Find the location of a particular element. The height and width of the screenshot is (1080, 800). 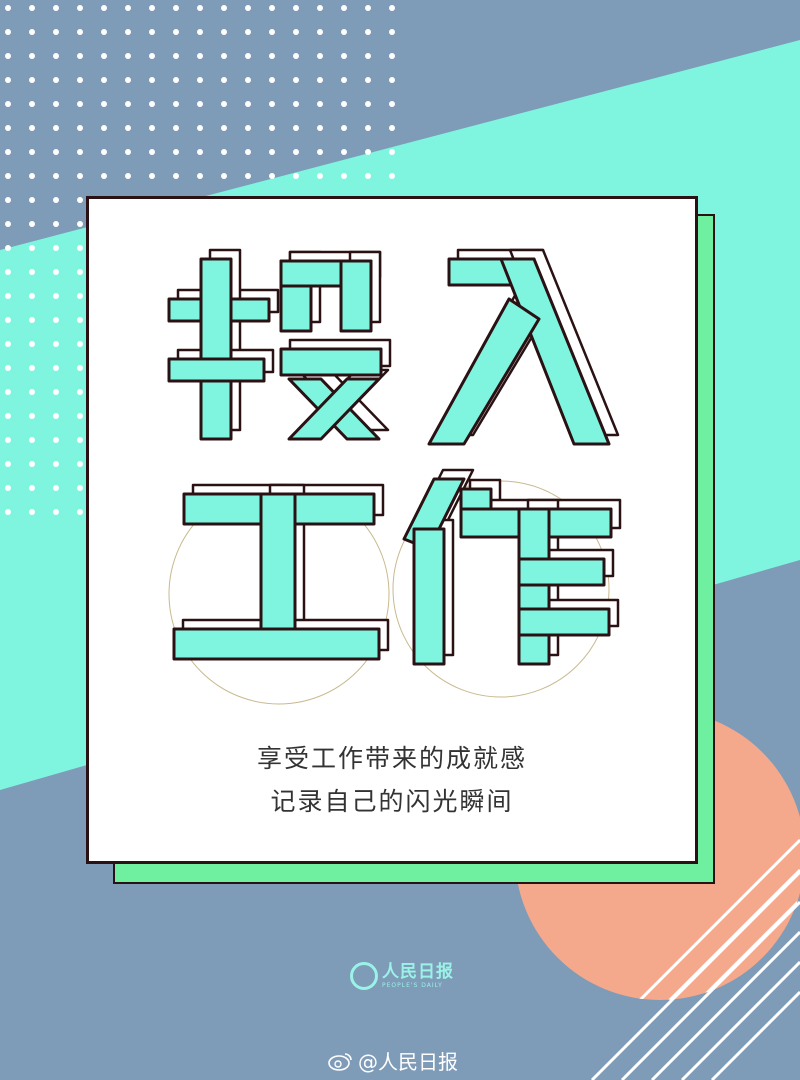

weibo-icon is located at coordinates (340, 1061).